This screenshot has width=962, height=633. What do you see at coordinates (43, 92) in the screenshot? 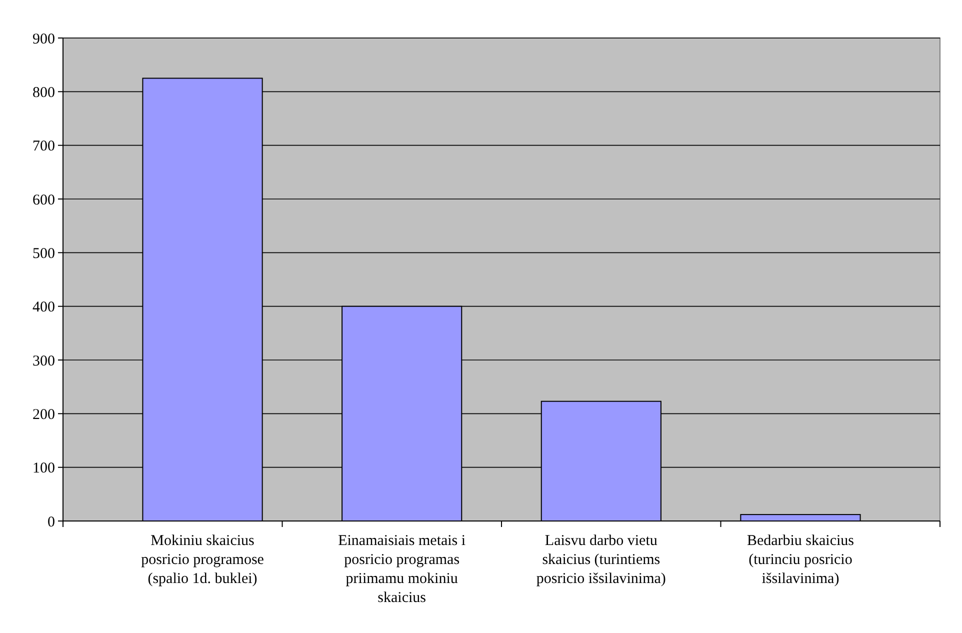
I see `y-tick-label: 800` at bounding box center [43, 92].